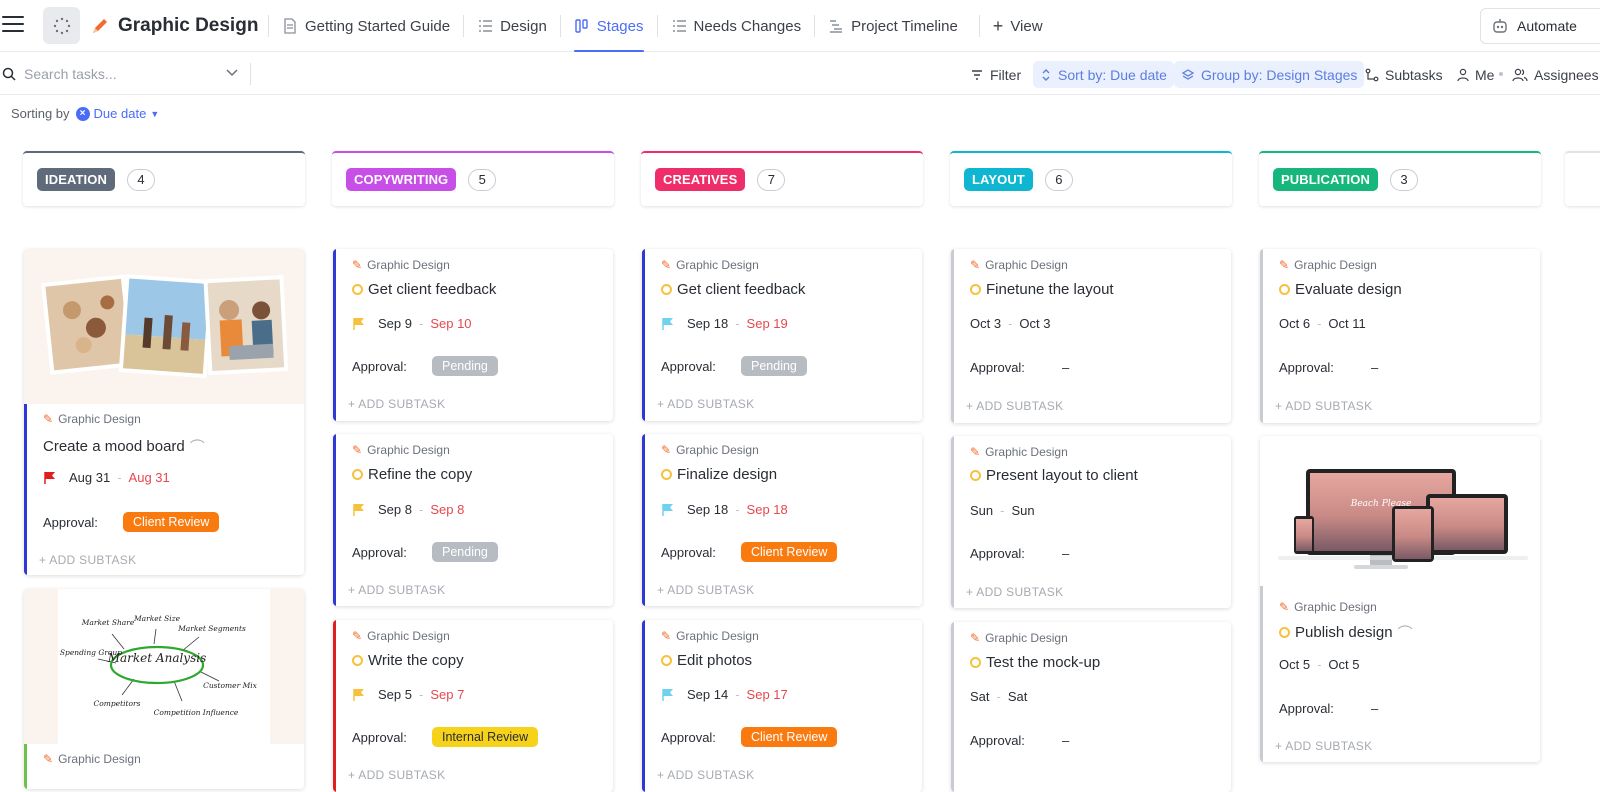  Describe the element at coordinates (1010, 323) in the screenshot. I see `task-dates: Oct 3- Oct 3` at that location.